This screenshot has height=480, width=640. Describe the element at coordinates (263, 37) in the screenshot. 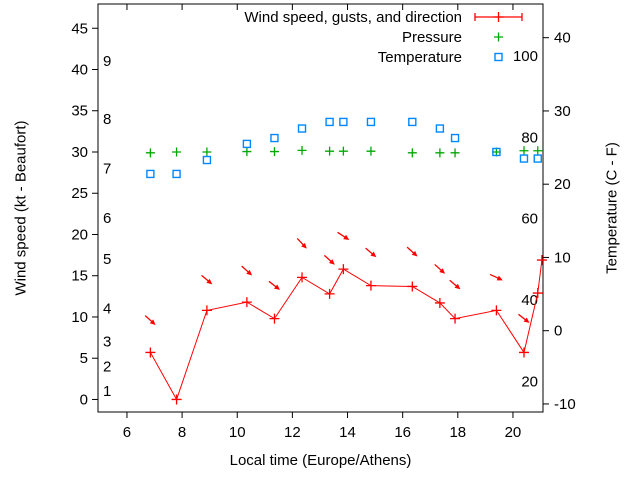

I see `legend-row-pressure: Pressure` at that location.